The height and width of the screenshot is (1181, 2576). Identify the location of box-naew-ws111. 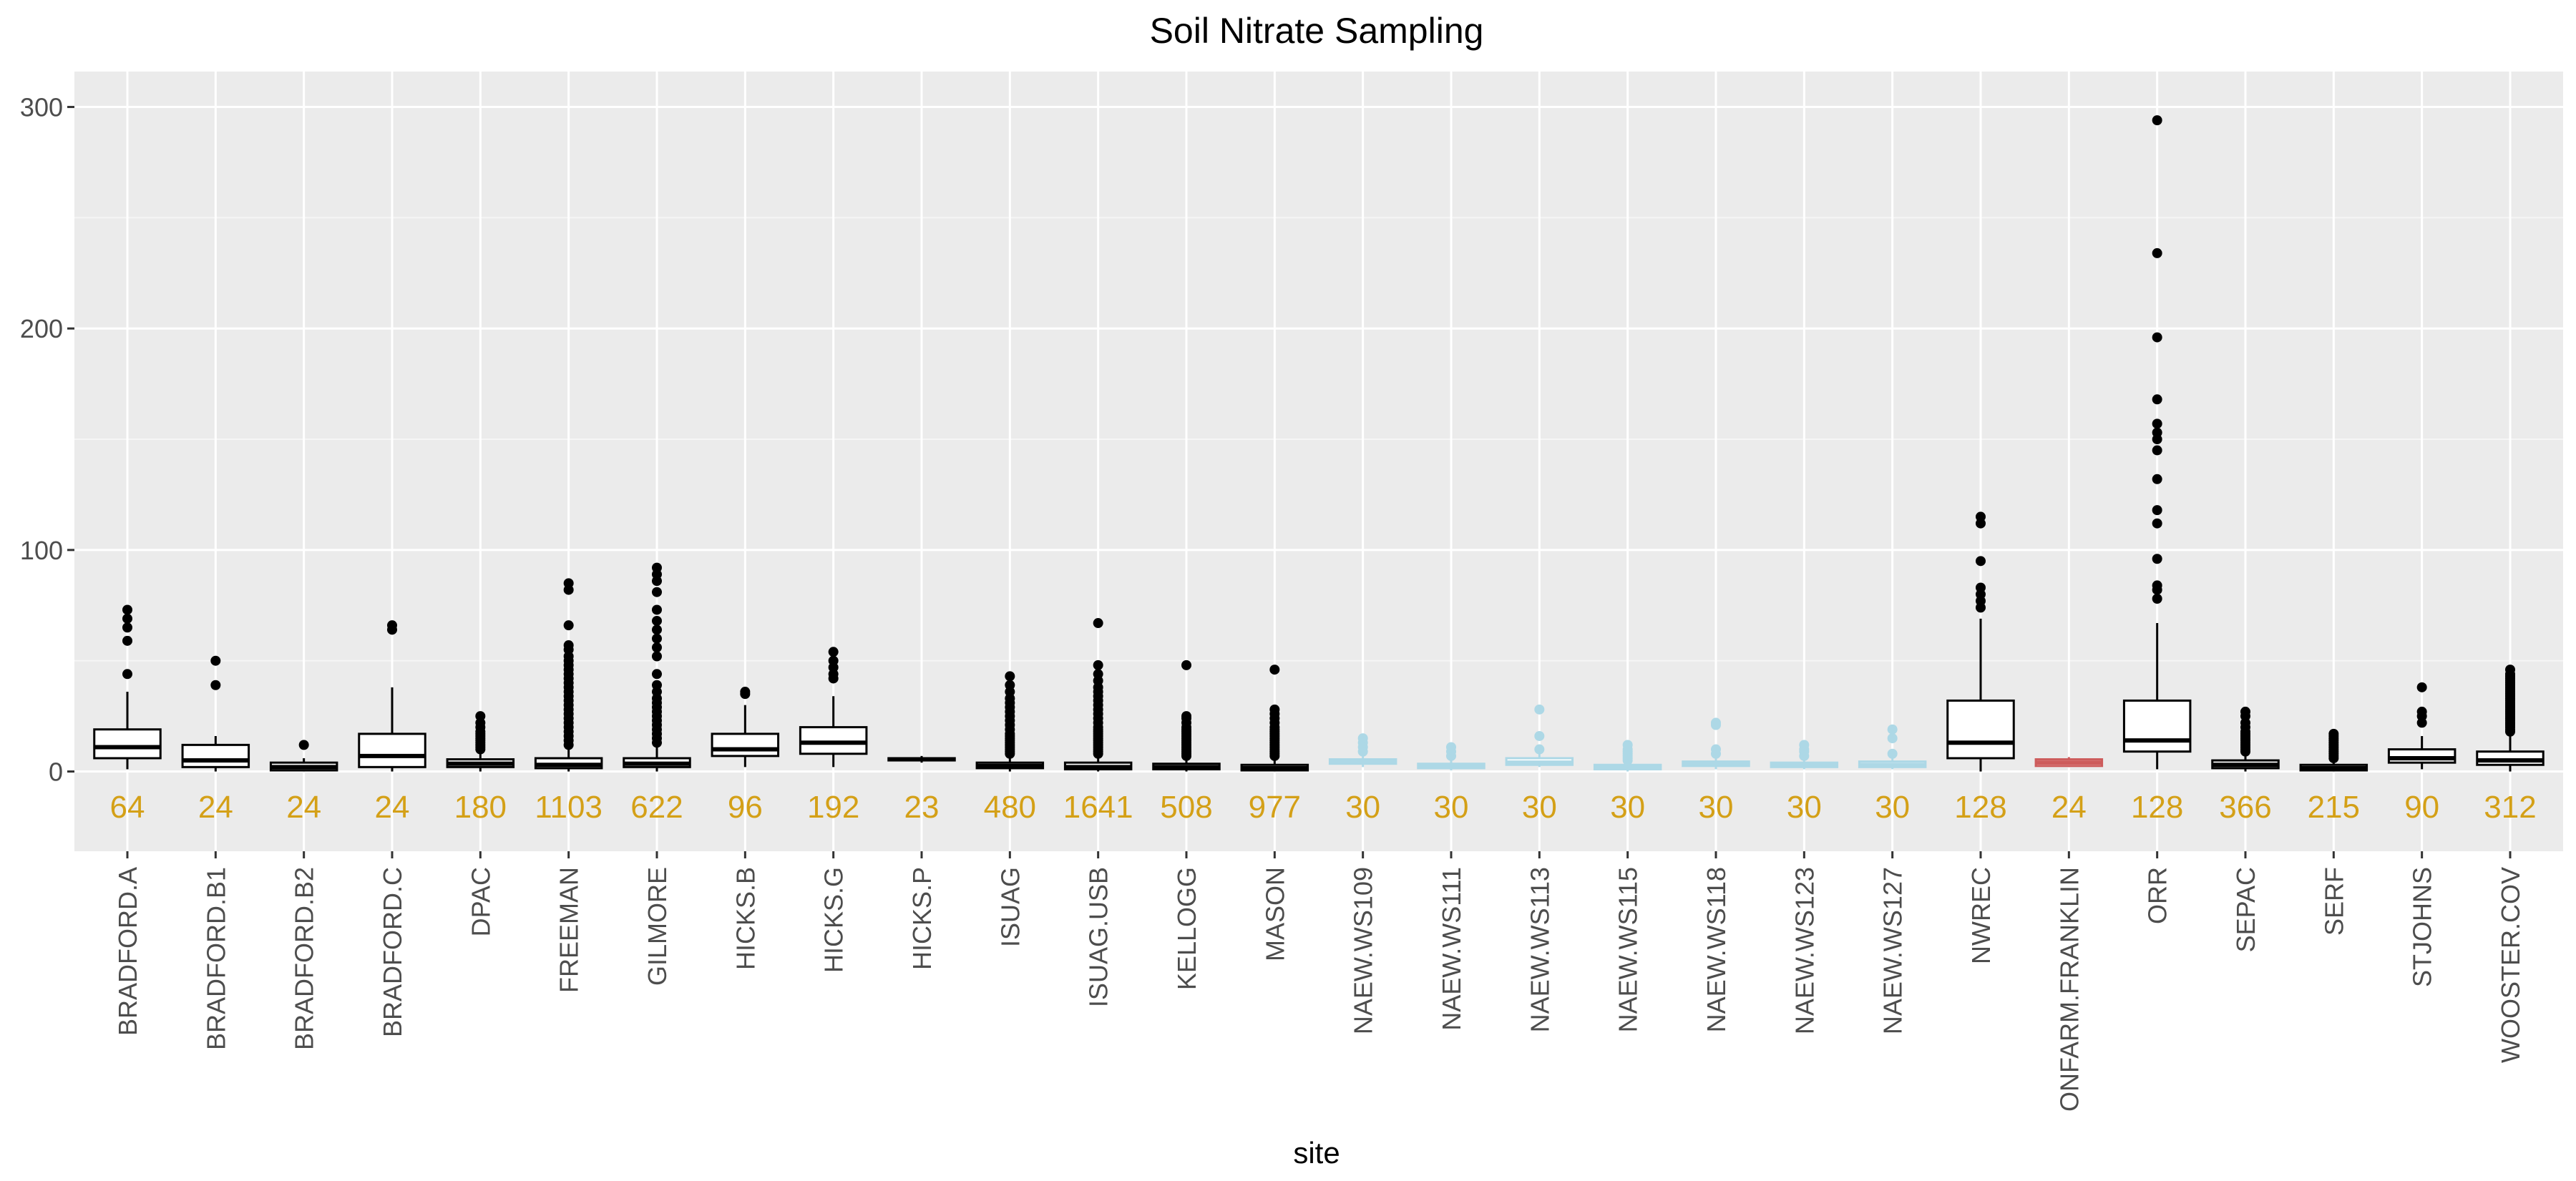
(1451, 756).